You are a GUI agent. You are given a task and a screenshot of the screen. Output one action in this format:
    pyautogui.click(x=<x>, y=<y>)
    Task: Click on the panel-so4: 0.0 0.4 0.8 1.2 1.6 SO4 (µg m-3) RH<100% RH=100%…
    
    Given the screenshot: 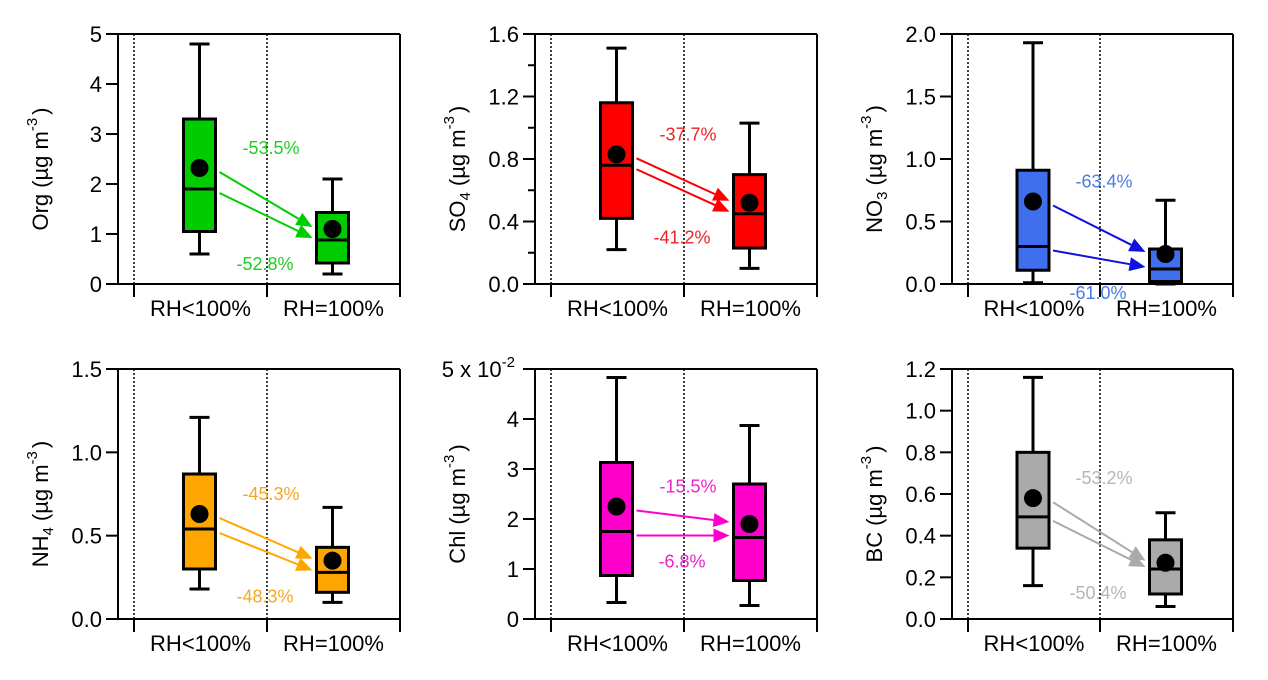 What is the action you would take?
    pyautogui.click(x=629, y=171)
    